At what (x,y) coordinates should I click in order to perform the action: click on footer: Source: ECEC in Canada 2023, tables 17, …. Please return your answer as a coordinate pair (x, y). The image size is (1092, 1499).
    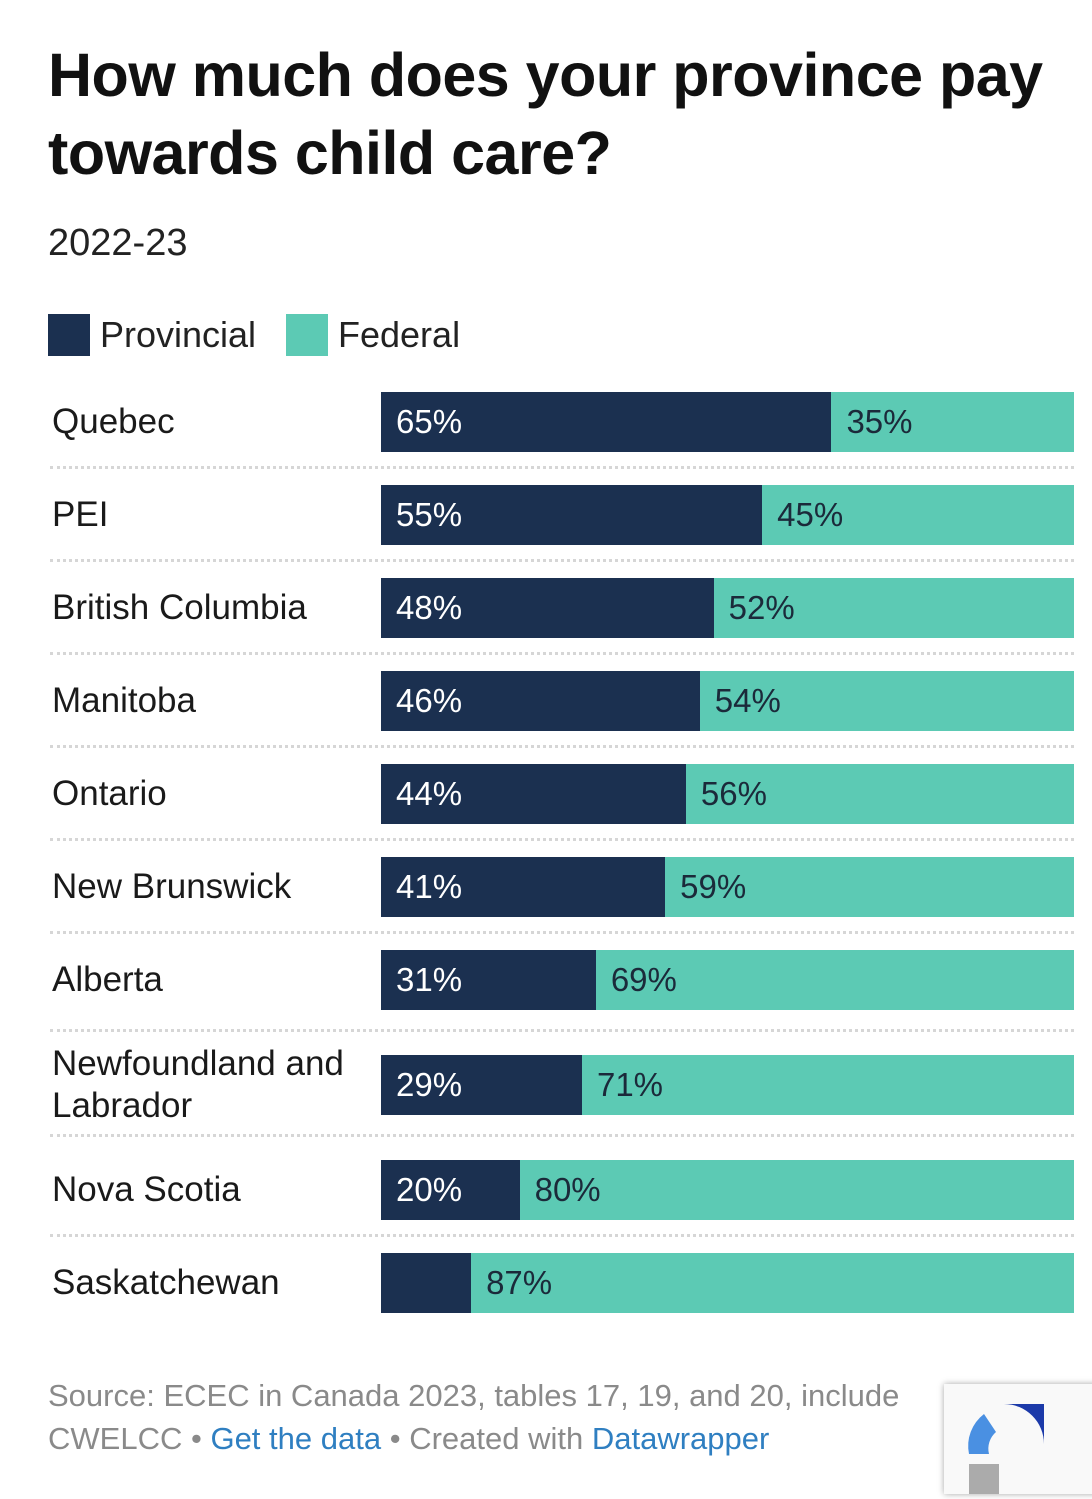
    Looking at the image, I should click on (568, 1417).